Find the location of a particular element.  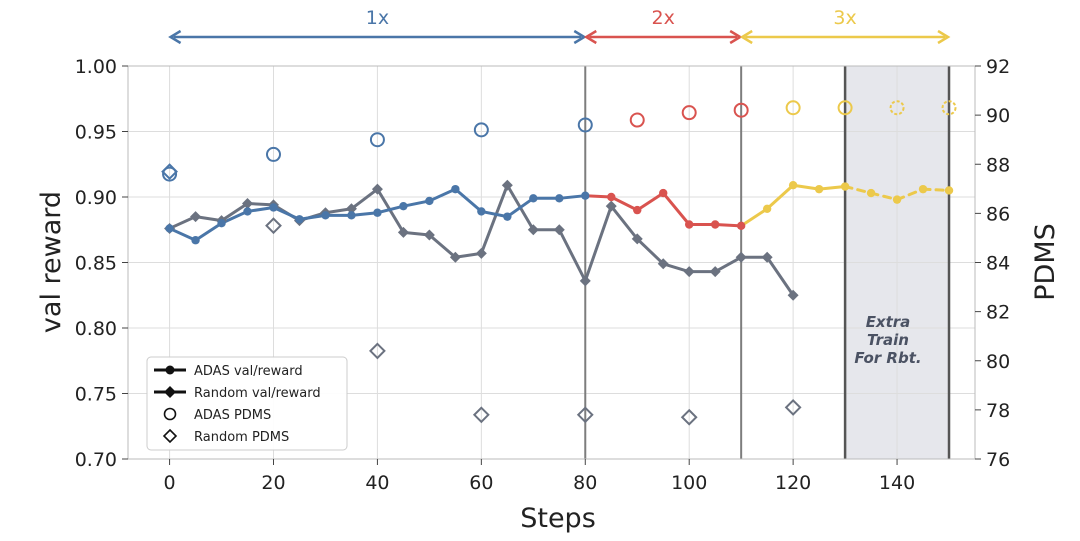

y-tick-label: 0.90 is located at coordinates (96, 198).